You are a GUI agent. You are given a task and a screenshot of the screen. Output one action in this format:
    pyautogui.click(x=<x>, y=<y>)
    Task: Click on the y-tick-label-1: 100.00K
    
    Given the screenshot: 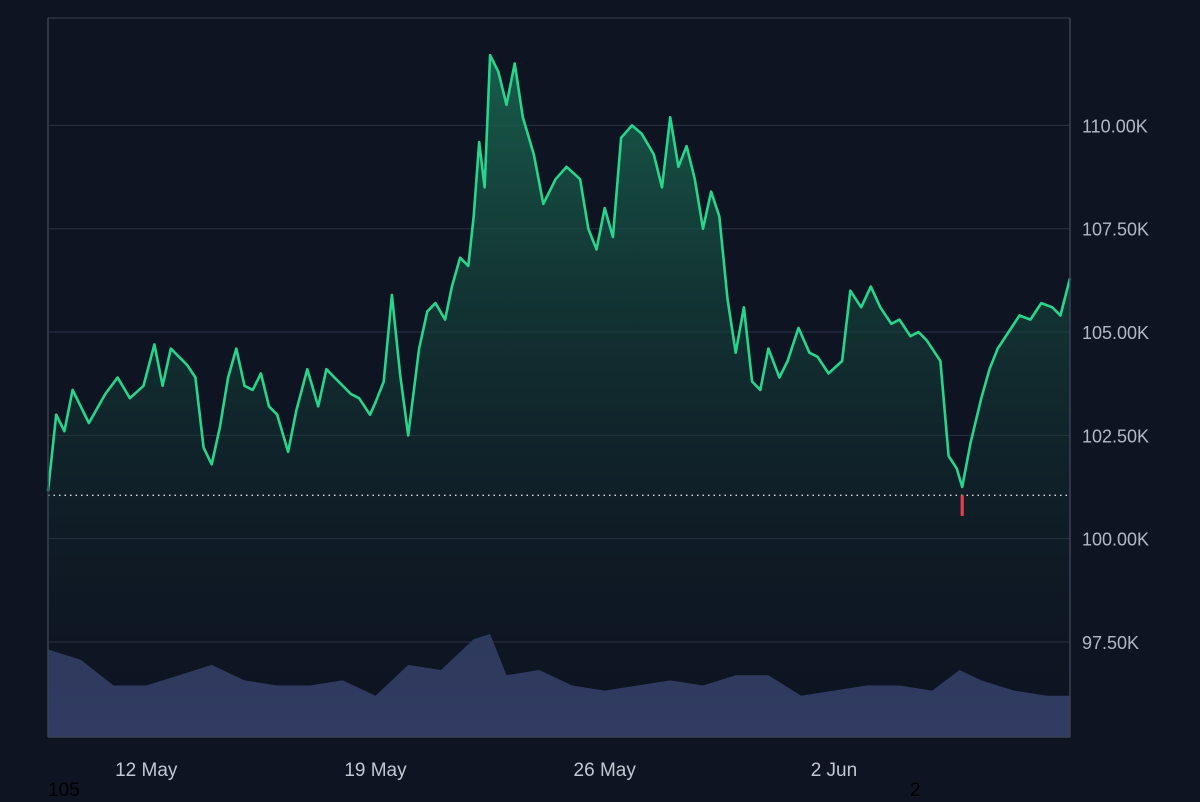 What is the action you would take?
    pyautogui.click(x=1115, y=540)
    